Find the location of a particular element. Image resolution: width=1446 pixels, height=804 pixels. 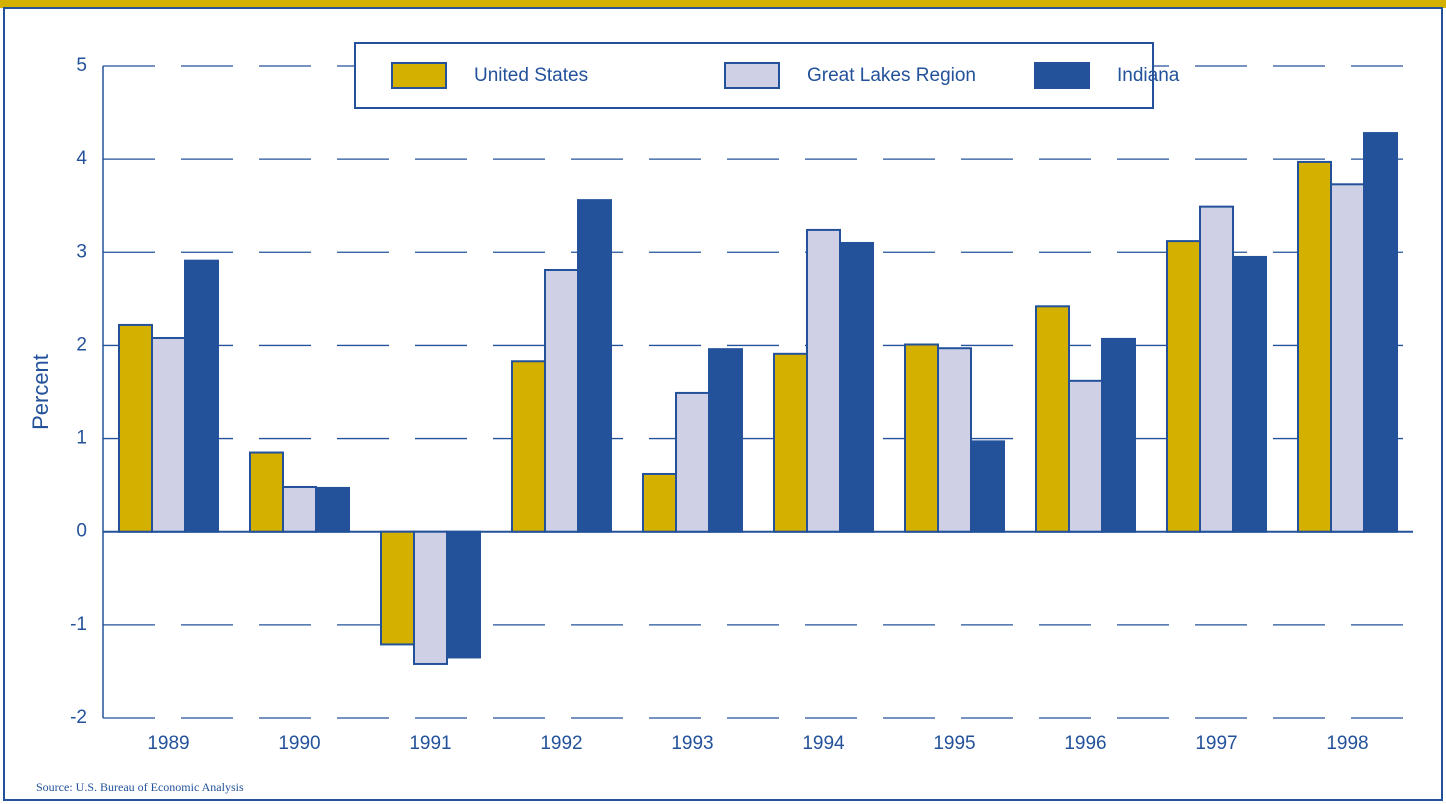

y-tick-label: 4 is located at coordinates (81, 158).